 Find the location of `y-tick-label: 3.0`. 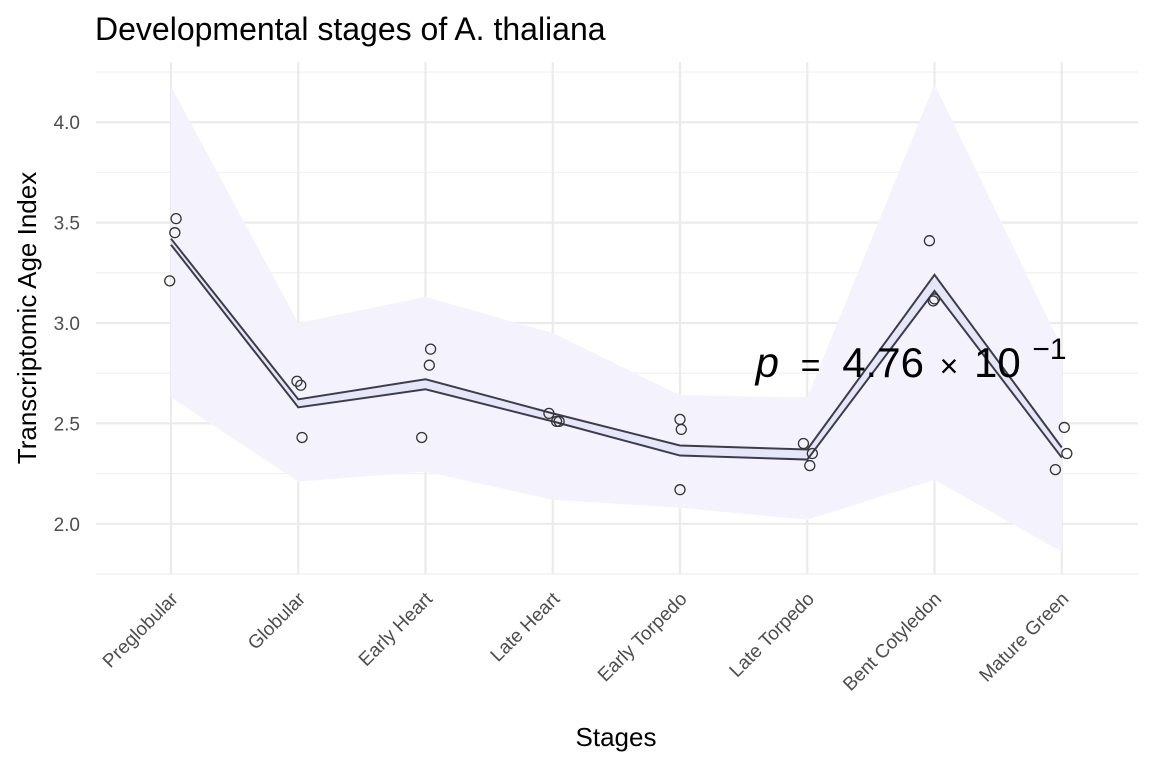

y-tick-label: 3.0 is located at coordinates (67, 324).